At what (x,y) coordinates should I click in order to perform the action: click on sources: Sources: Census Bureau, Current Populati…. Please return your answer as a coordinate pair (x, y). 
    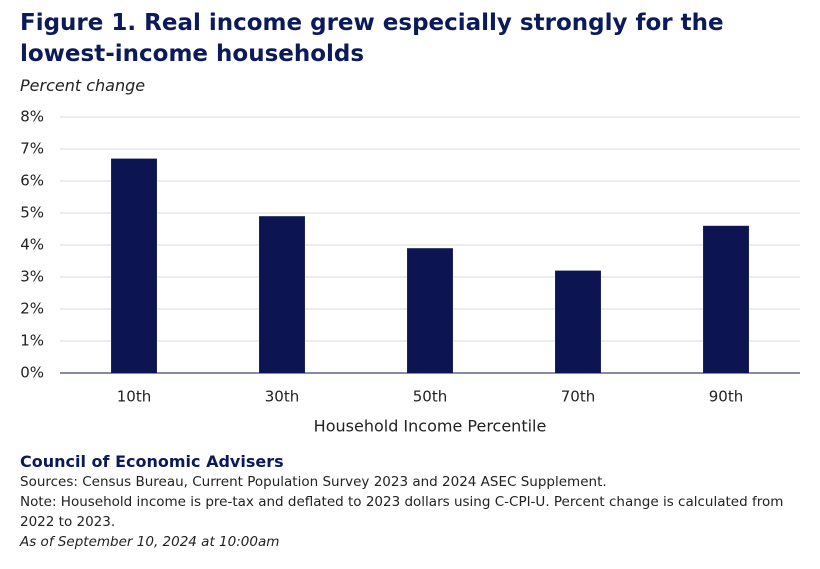
    Looking at the image, I should click on (313, 482).